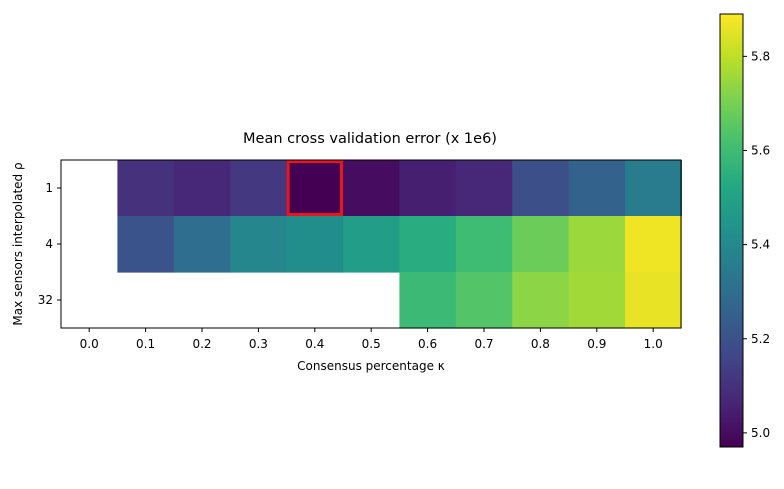  I want to click on best-cell-highlight, so click(315, 188).